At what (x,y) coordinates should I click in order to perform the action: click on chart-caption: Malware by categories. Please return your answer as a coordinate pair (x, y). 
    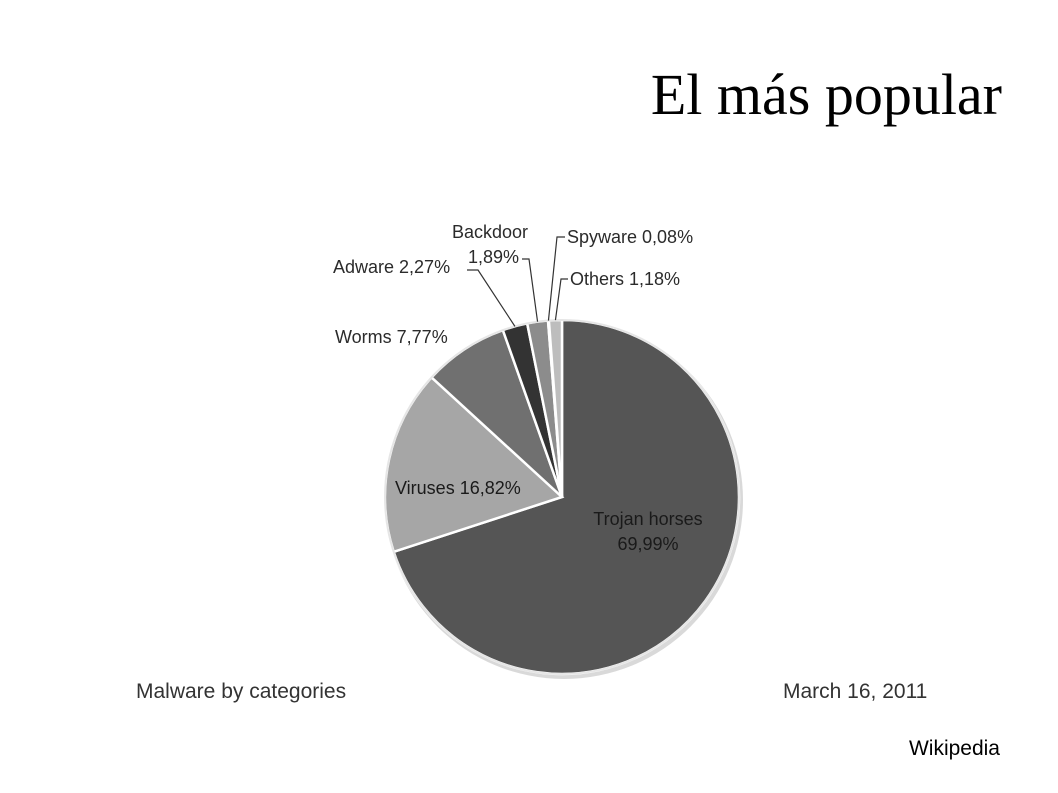
    Looking at the image, I should click on (241, 691).